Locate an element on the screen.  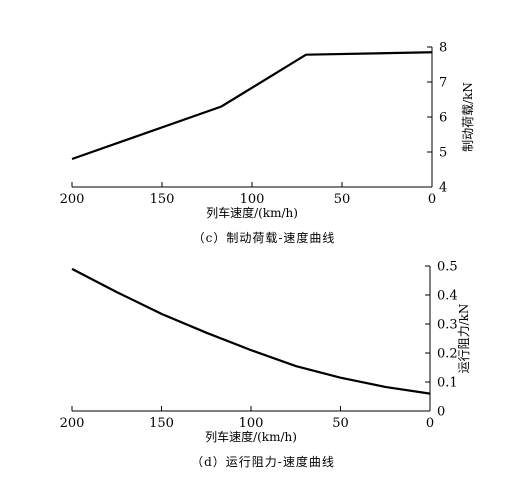
y-tick-label: 6 is located at coordinates (443, 118).